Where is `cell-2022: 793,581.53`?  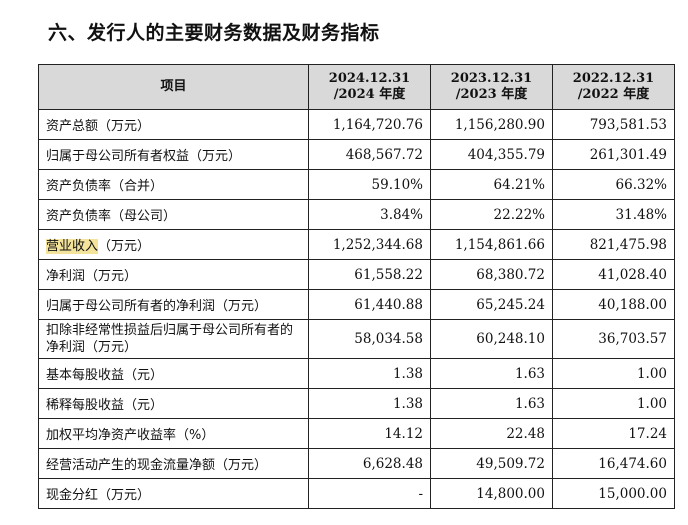 cell-2022: 793,581.53 is located at coordinates (613, 124).